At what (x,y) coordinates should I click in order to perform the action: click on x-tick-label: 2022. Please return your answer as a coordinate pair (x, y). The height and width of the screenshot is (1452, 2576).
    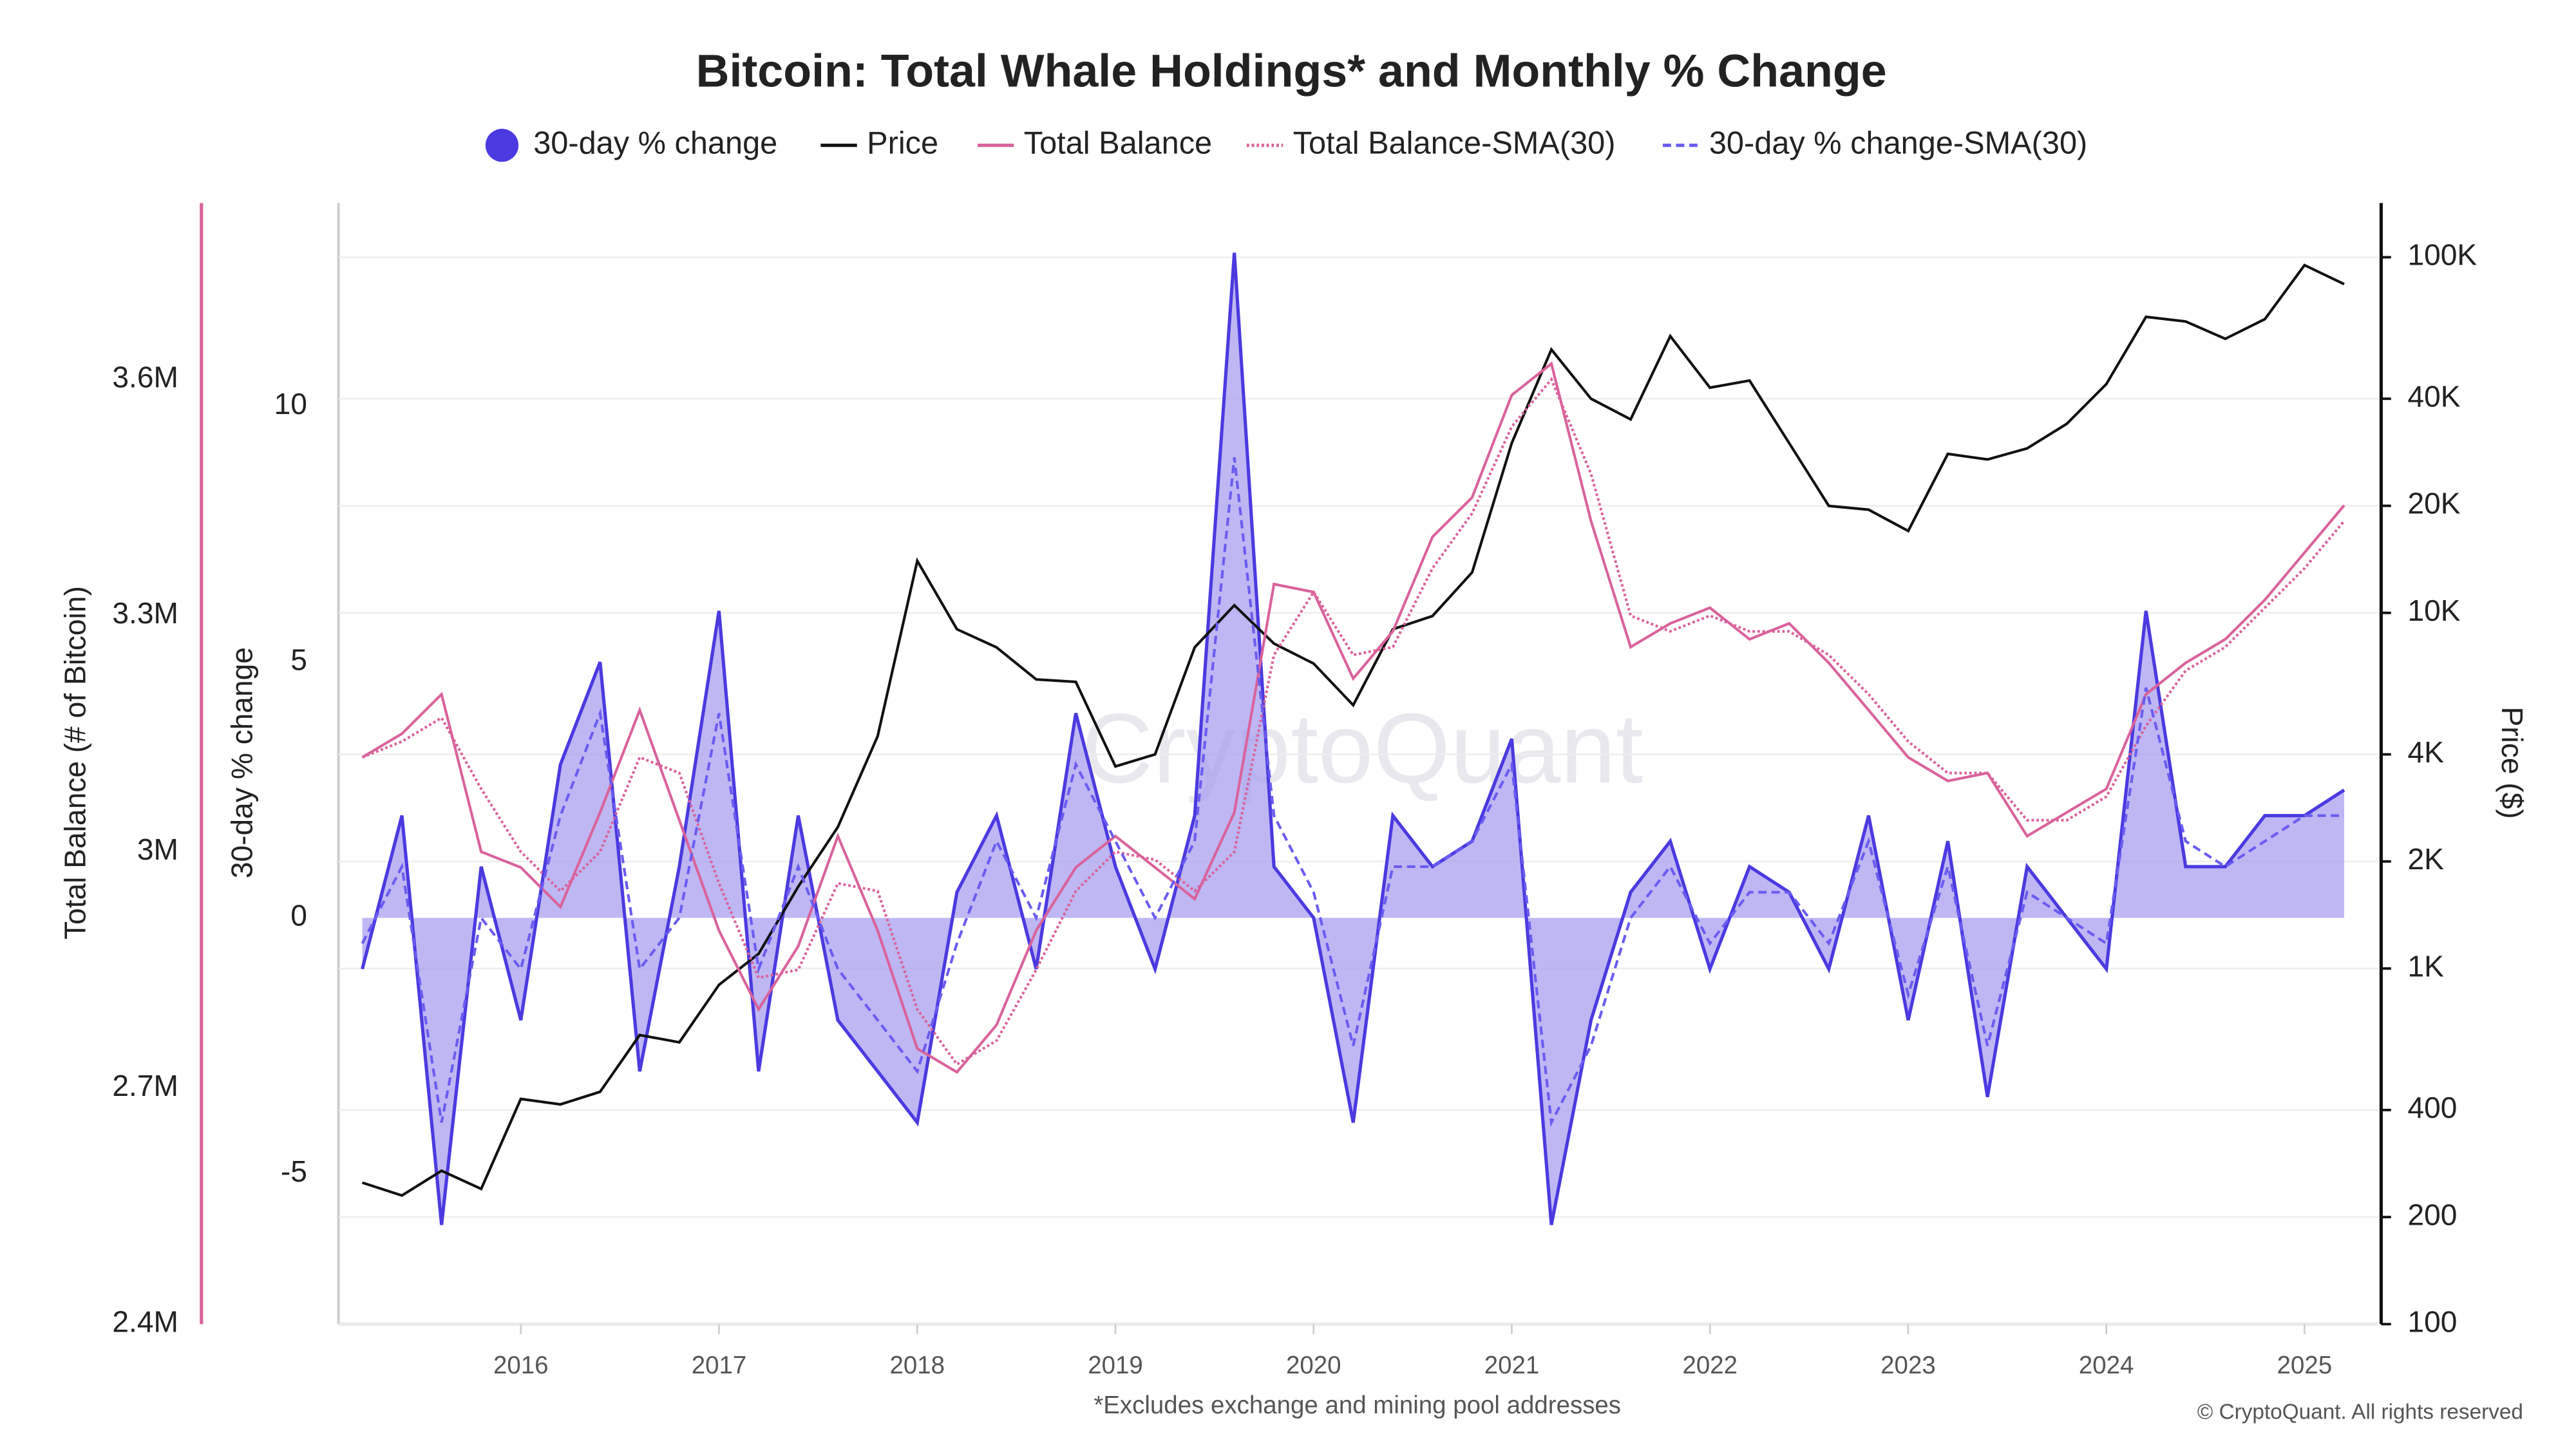
    Looking at the image, I should click on (1710, 1365).